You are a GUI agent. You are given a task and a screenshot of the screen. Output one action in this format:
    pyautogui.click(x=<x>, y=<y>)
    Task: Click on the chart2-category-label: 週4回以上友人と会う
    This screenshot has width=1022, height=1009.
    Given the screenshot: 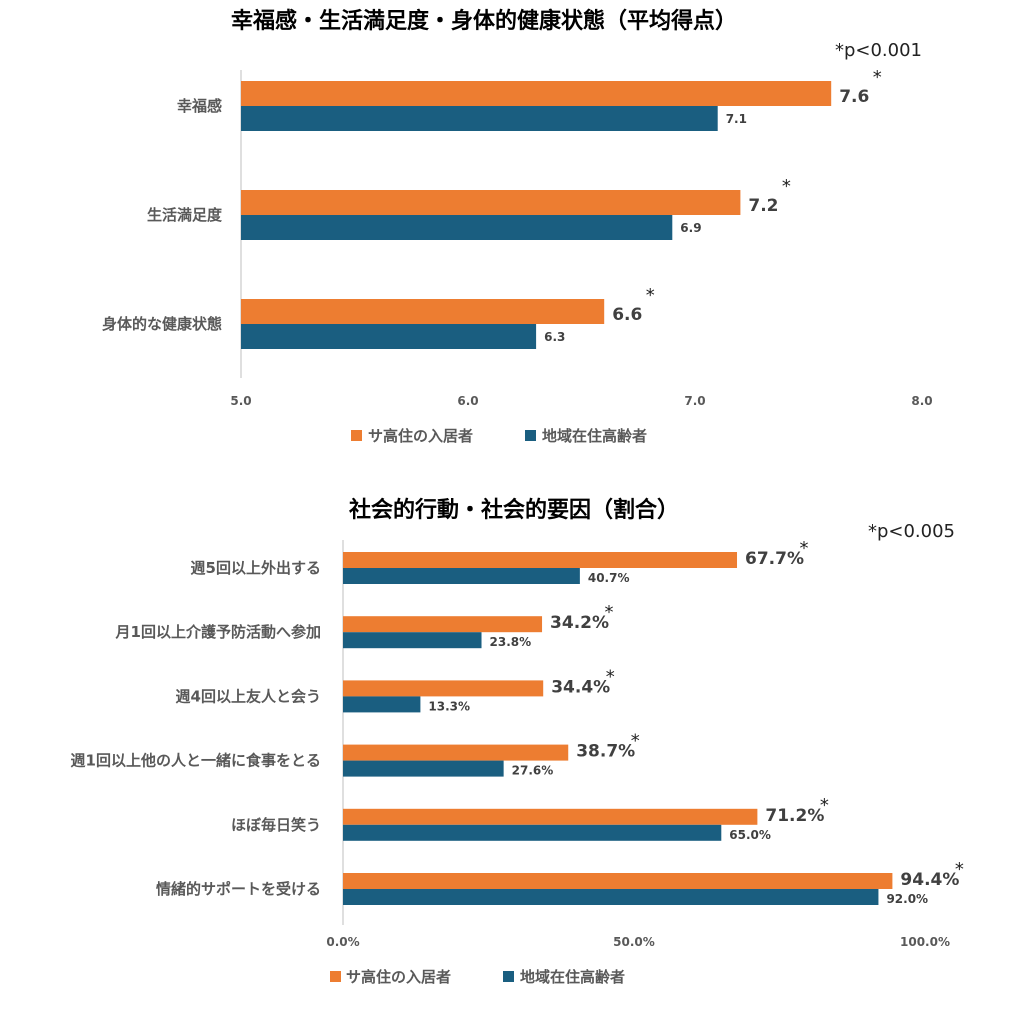 What is the action you would take?
    pyautogui.click(x=248, y=696)
    